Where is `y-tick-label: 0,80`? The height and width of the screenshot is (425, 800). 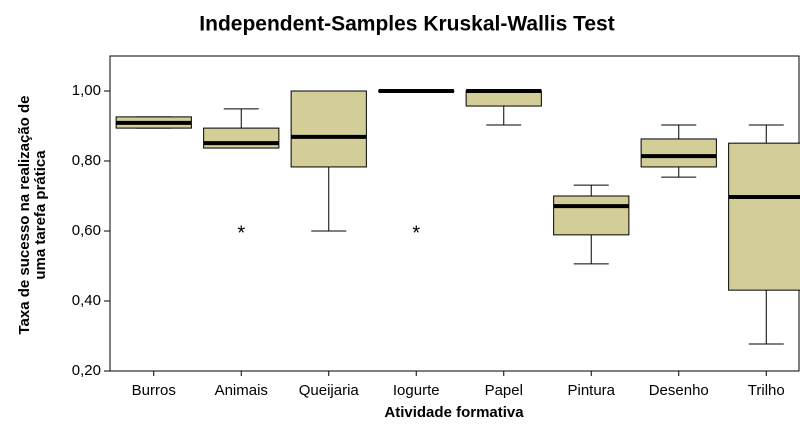
y-tick-label: 0,80 is located at coordinates (86, 160).